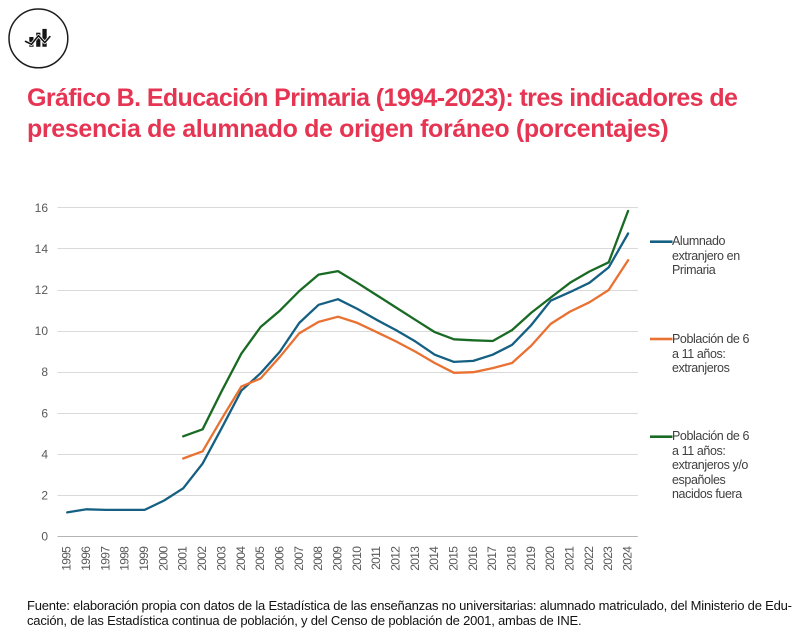 The width and height of the screenshot is (800, 639). What do you see at coordinates (608, 558) in the screenshot?
I see `svg-text: 2023` at bounding box center [608, 558].